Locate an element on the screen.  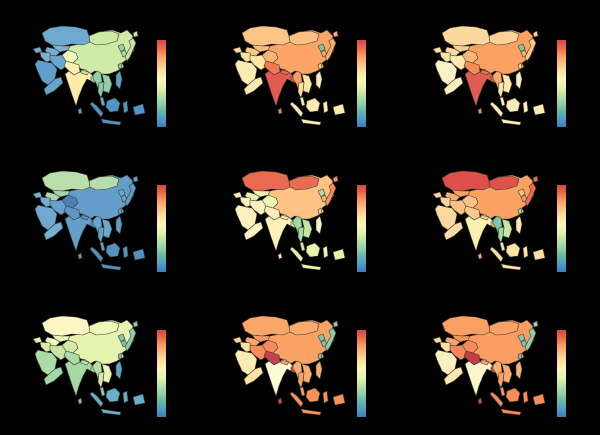
map-panel-bottom-right is located at coordinates (500, 362).